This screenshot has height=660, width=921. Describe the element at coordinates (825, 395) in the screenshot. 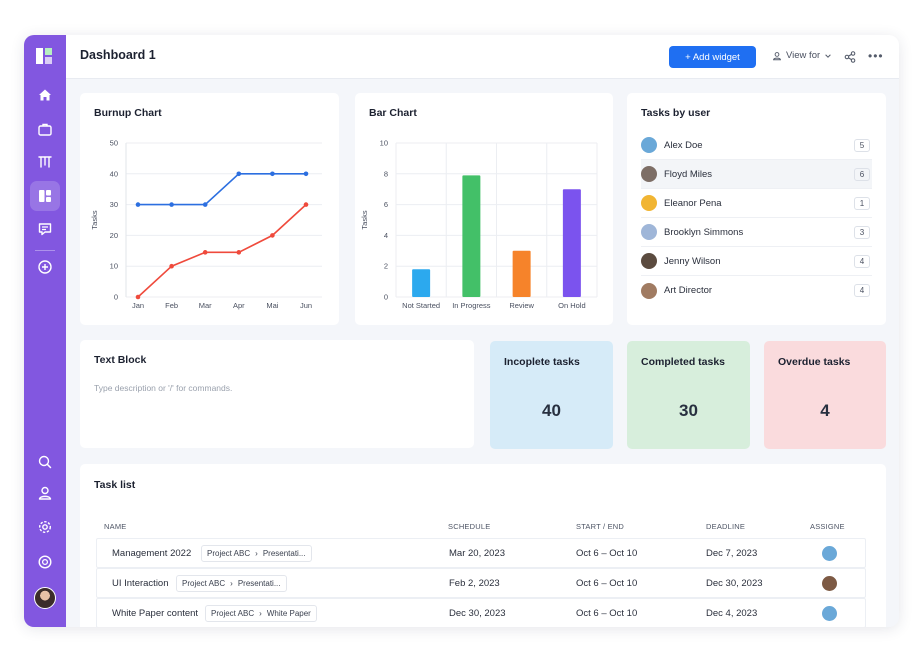

I see `overdue-tasks-card: Overdue tasks 4` at that location.